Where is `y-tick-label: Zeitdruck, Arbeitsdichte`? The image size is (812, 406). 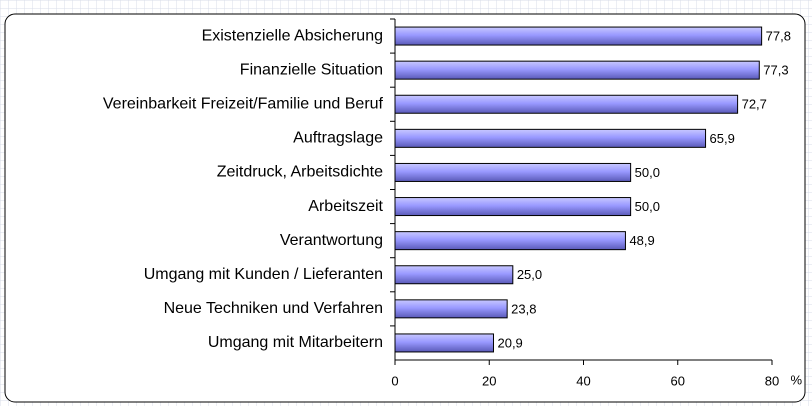
y-tick-label: Zeitdruck, Arbeitsdichte is located at coordinates (300, 172).